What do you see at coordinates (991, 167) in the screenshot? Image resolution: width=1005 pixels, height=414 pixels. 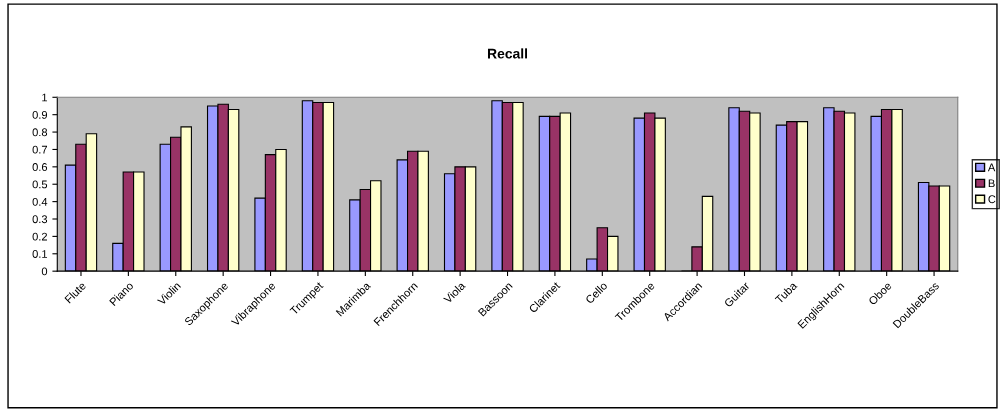 I see `legend-label: A` at bounding box center [991, 167].